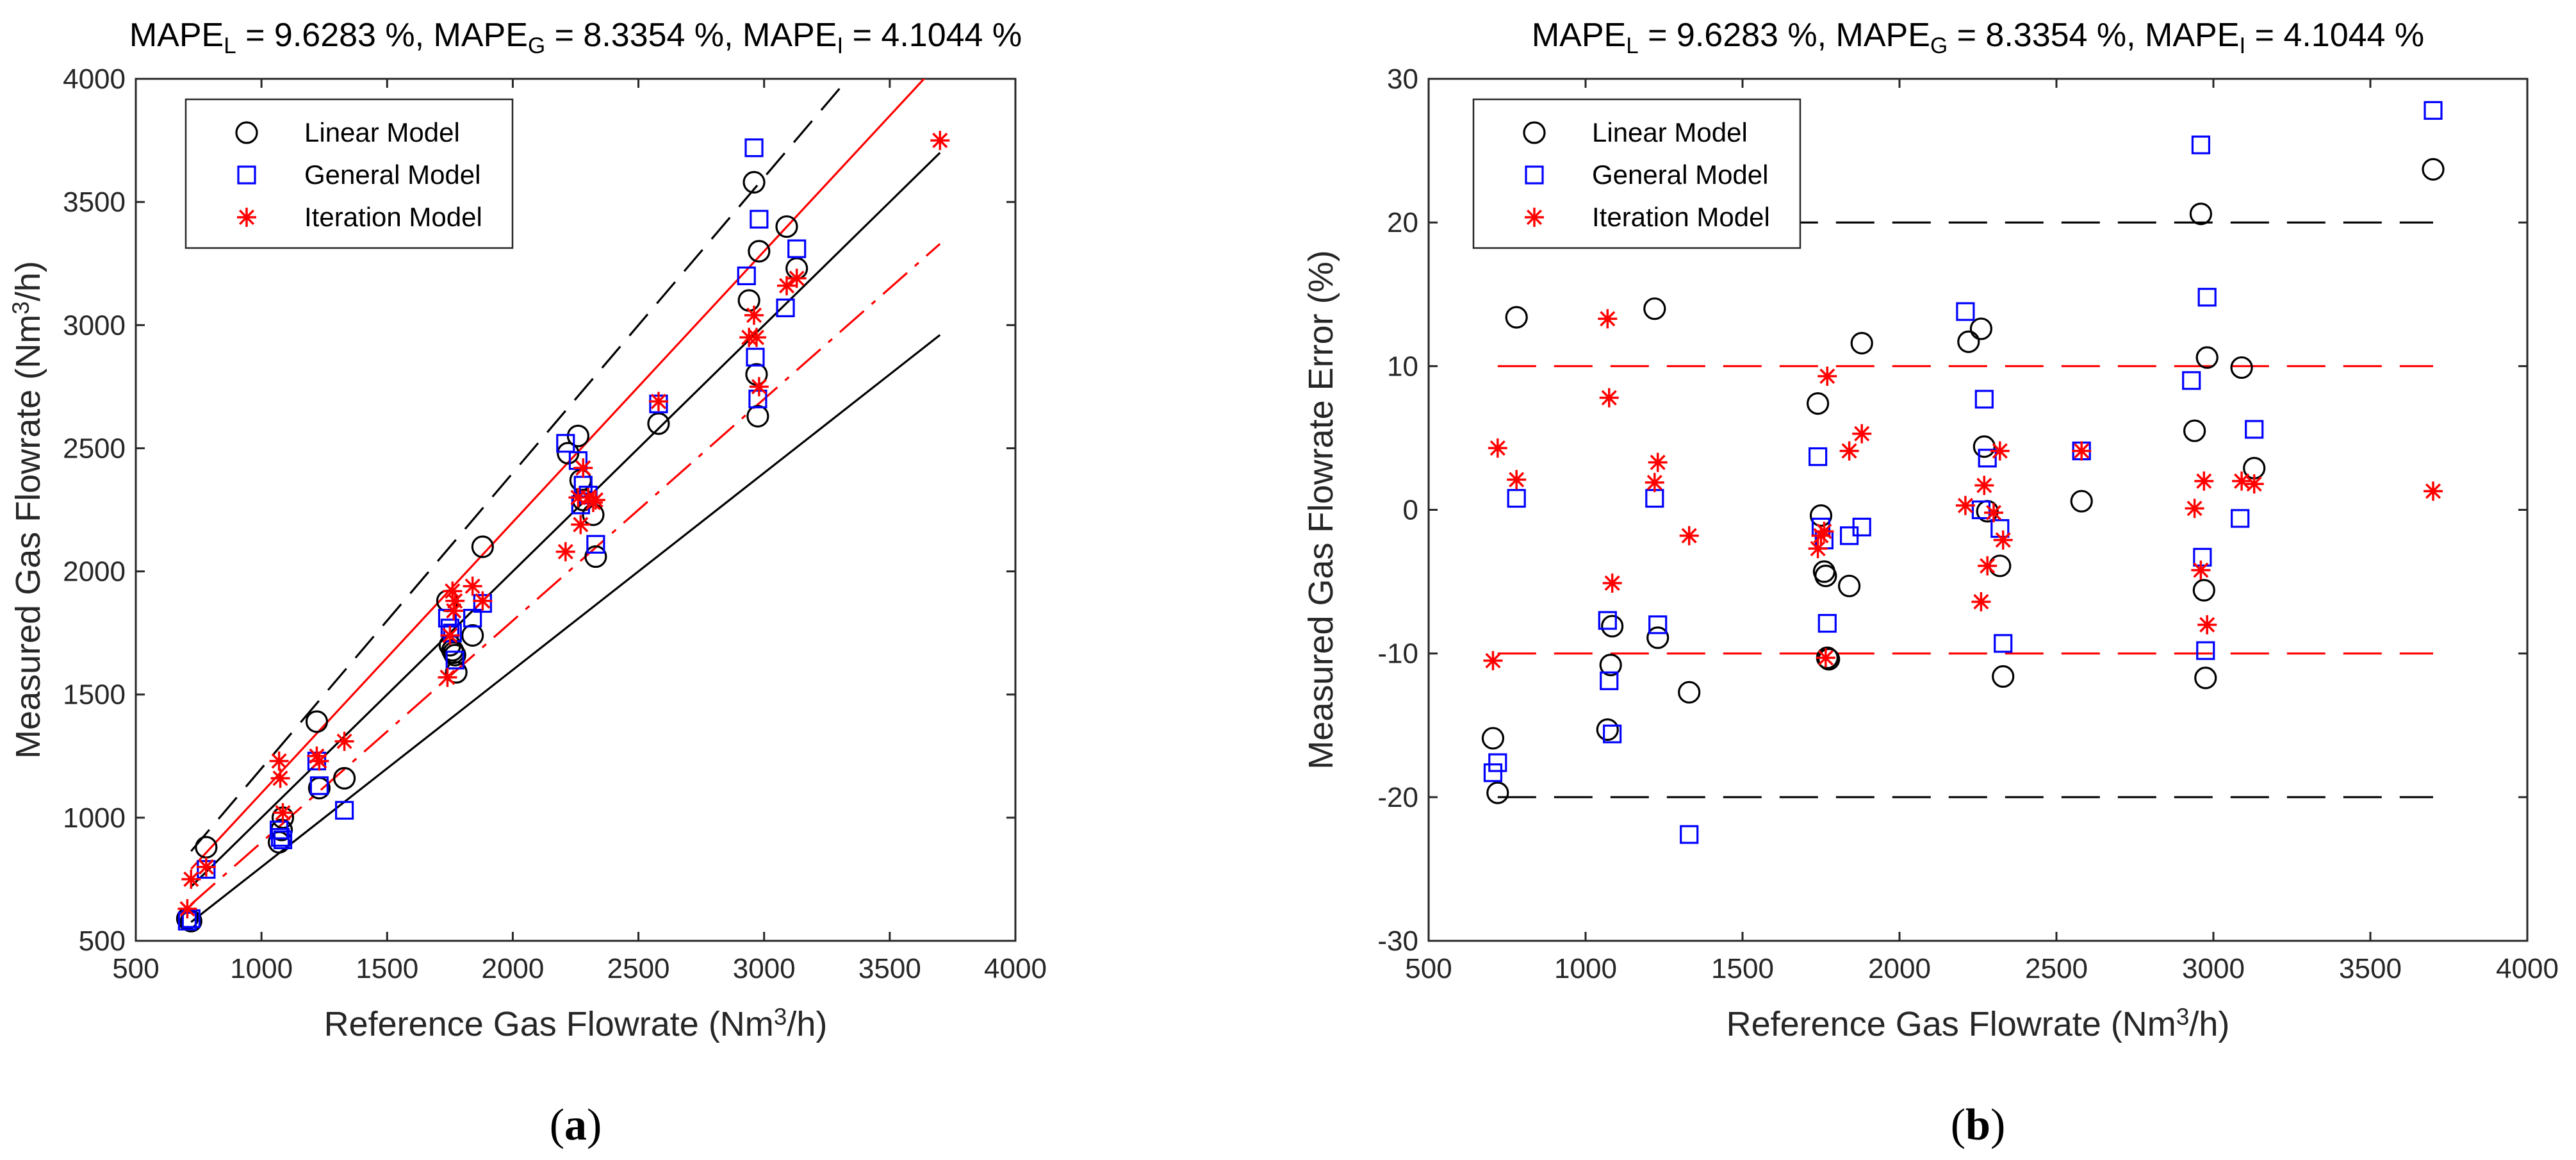 The image size is (2576, 1160). I want to click on legend-marker-square, so click(1534, 175).